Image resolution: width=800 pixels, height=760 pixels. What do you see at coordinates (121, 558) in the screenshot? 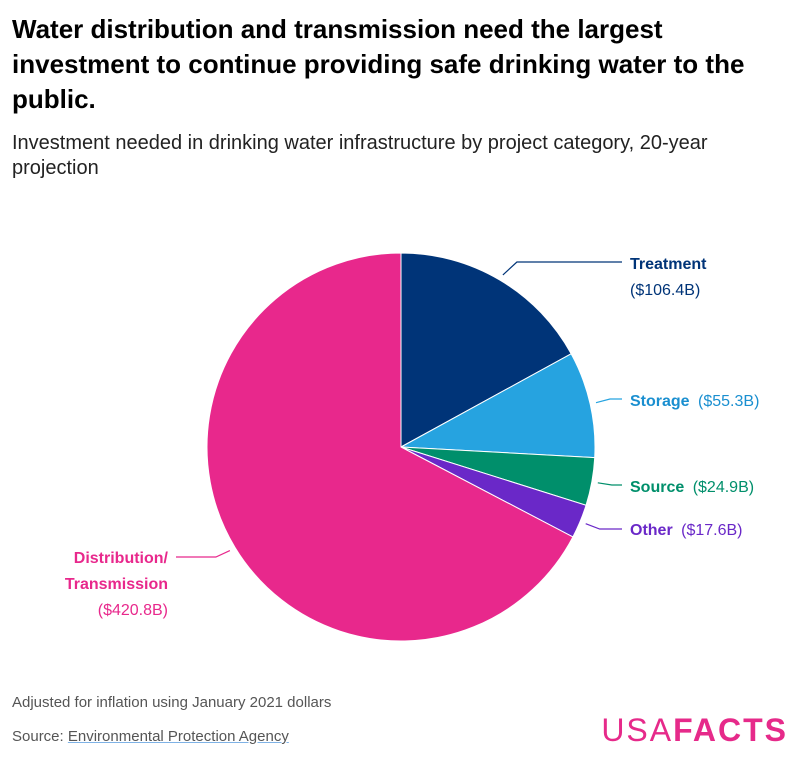
I see `label-distribution-line1: Distribution/` at bounding box center [121, 558].